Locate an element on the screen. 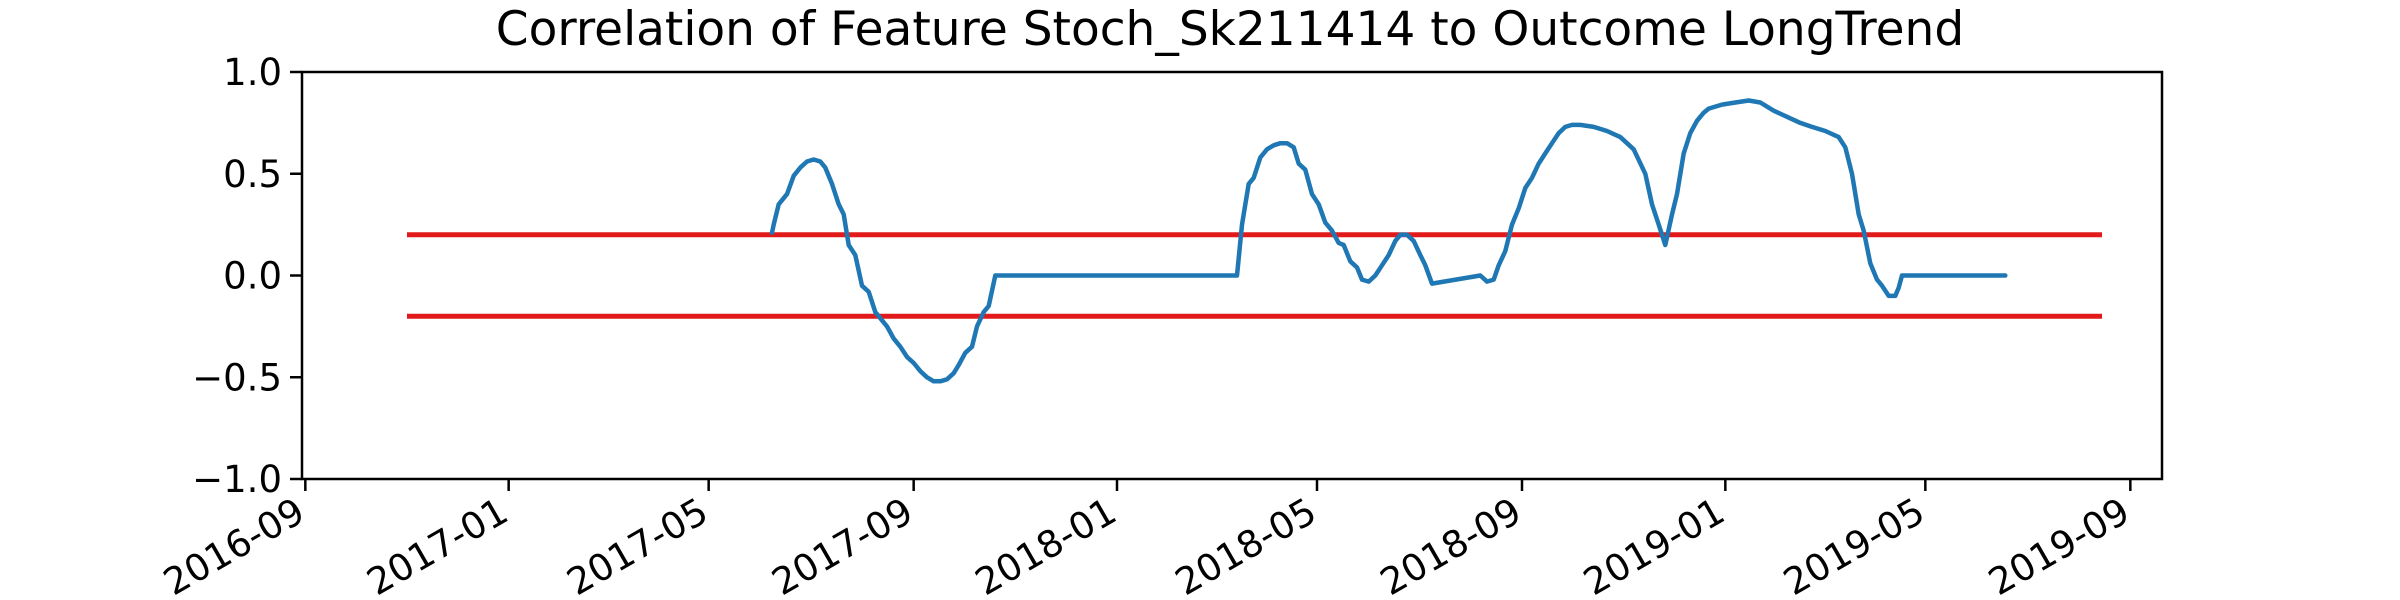 Image resolution: width=2400 pixels, height=600 pixels. x-tick-label: 2016-09 is located at coordinates (233, 545).